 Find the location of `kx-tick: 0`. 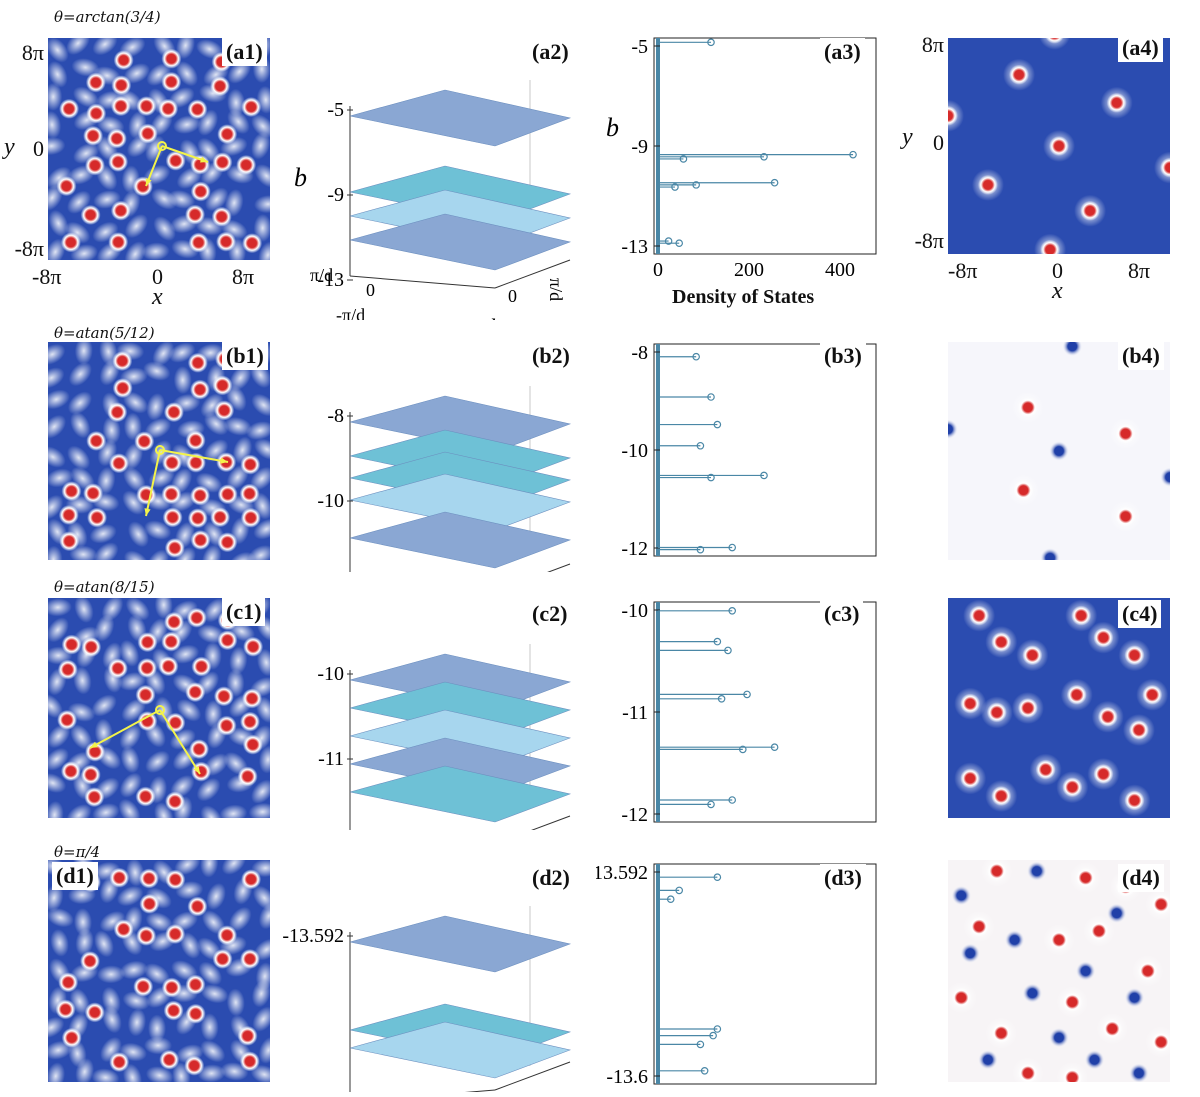

kx-tick: 0 is located at coordinates (512, 296).